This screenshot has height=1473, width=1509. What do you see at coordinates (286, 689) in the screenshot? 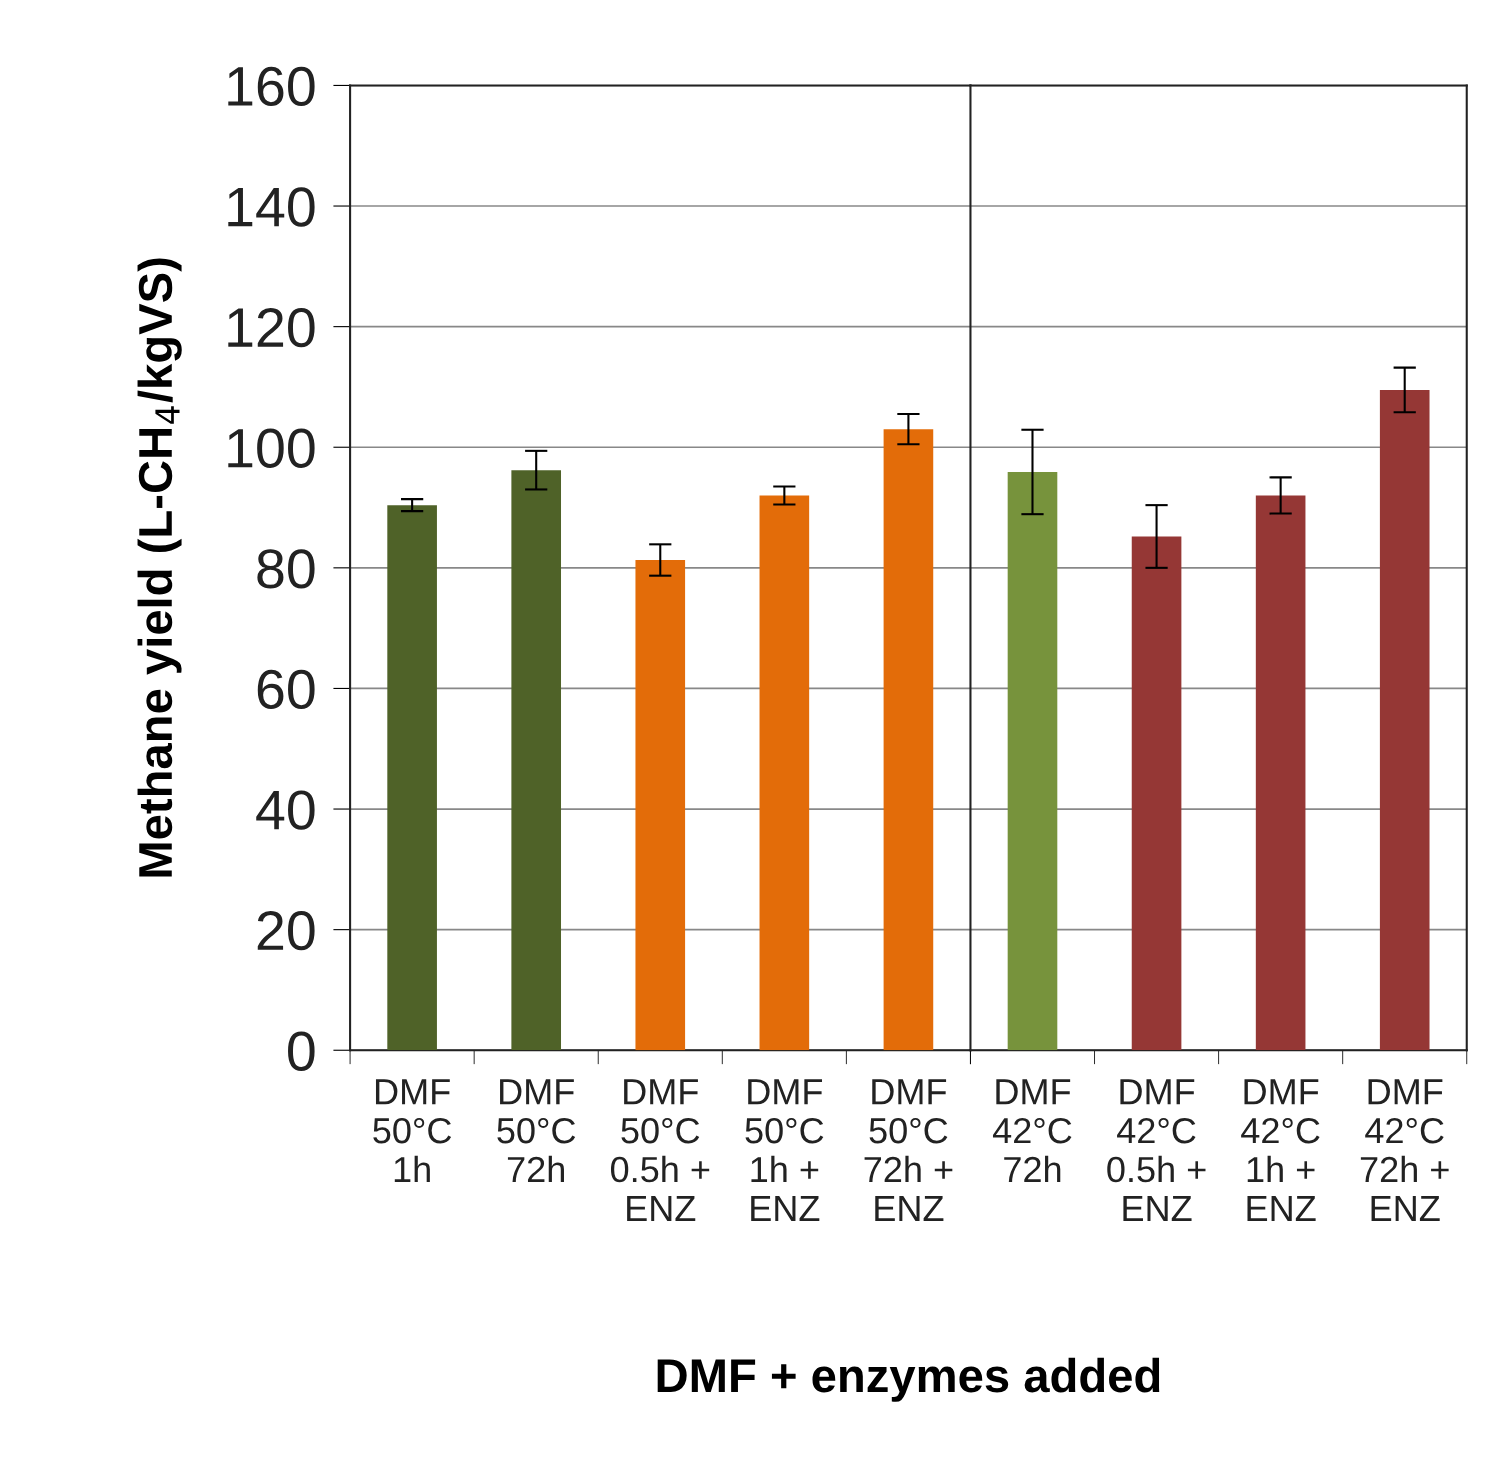
I see `y-tick-label: 60` at bounding box center [286, 689].